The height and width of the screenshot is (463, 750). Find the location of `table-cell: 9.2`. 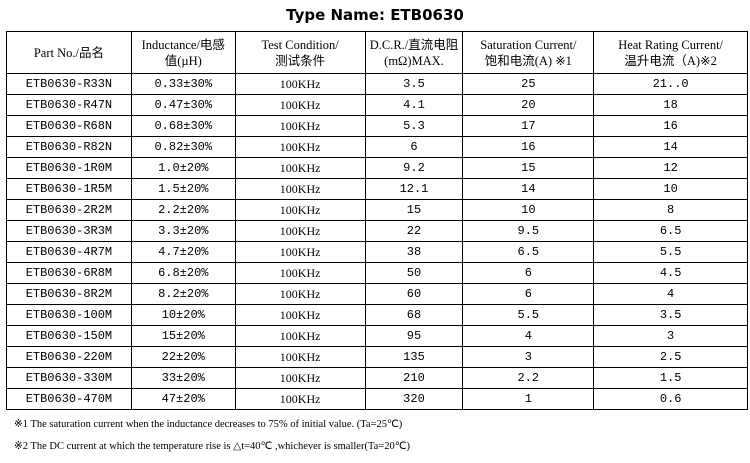

table-cell: 9.2 is located at coordinates (414, 168).